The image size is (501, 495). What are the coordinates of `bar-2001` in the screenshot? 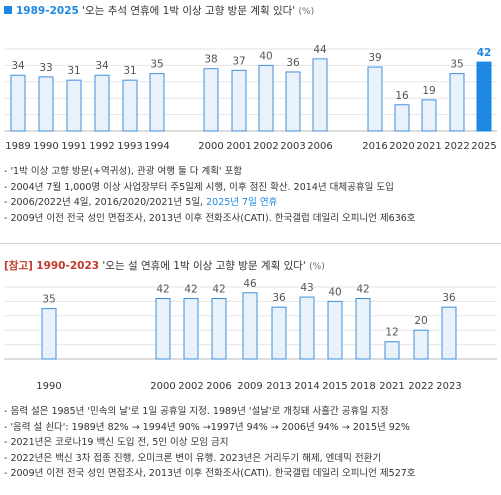 It's located at (239, 100).